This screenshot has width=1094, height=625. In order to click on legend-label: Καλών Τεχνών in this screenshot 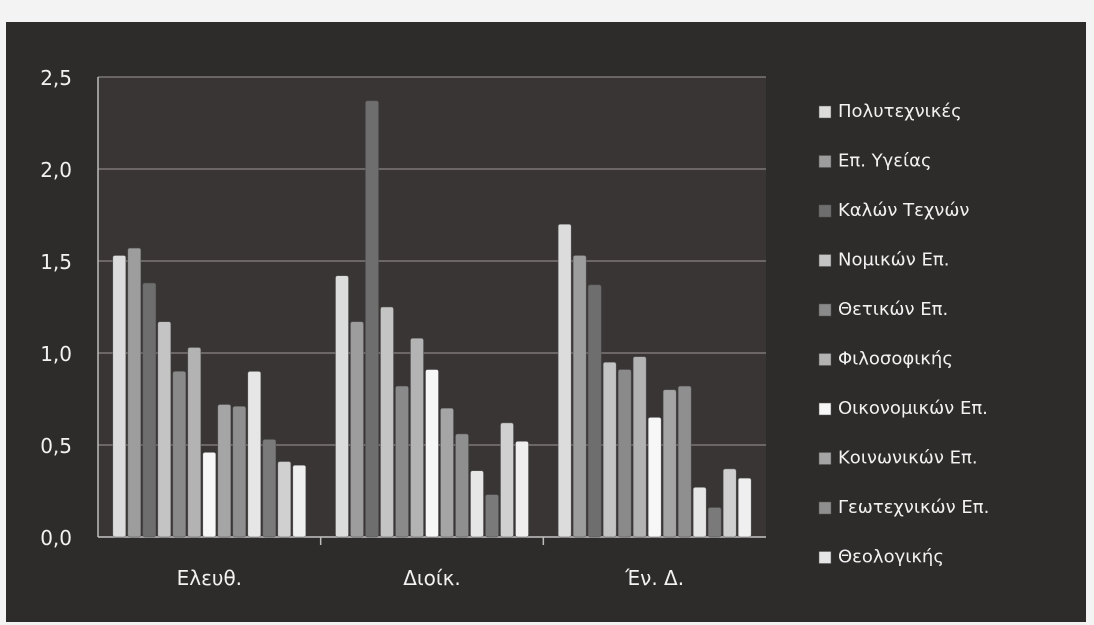, I will do `click(903, 210)`.